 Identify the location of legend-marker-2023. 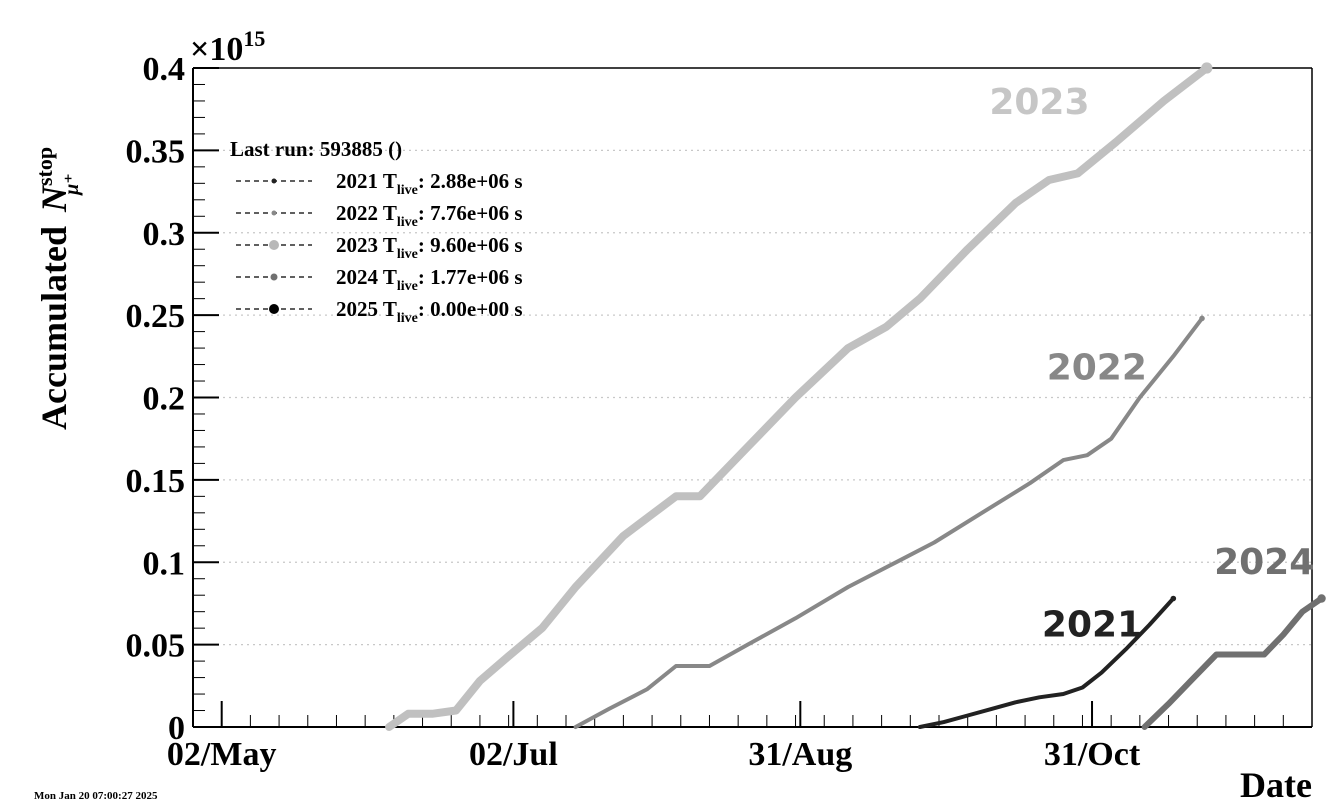
(274, 245).